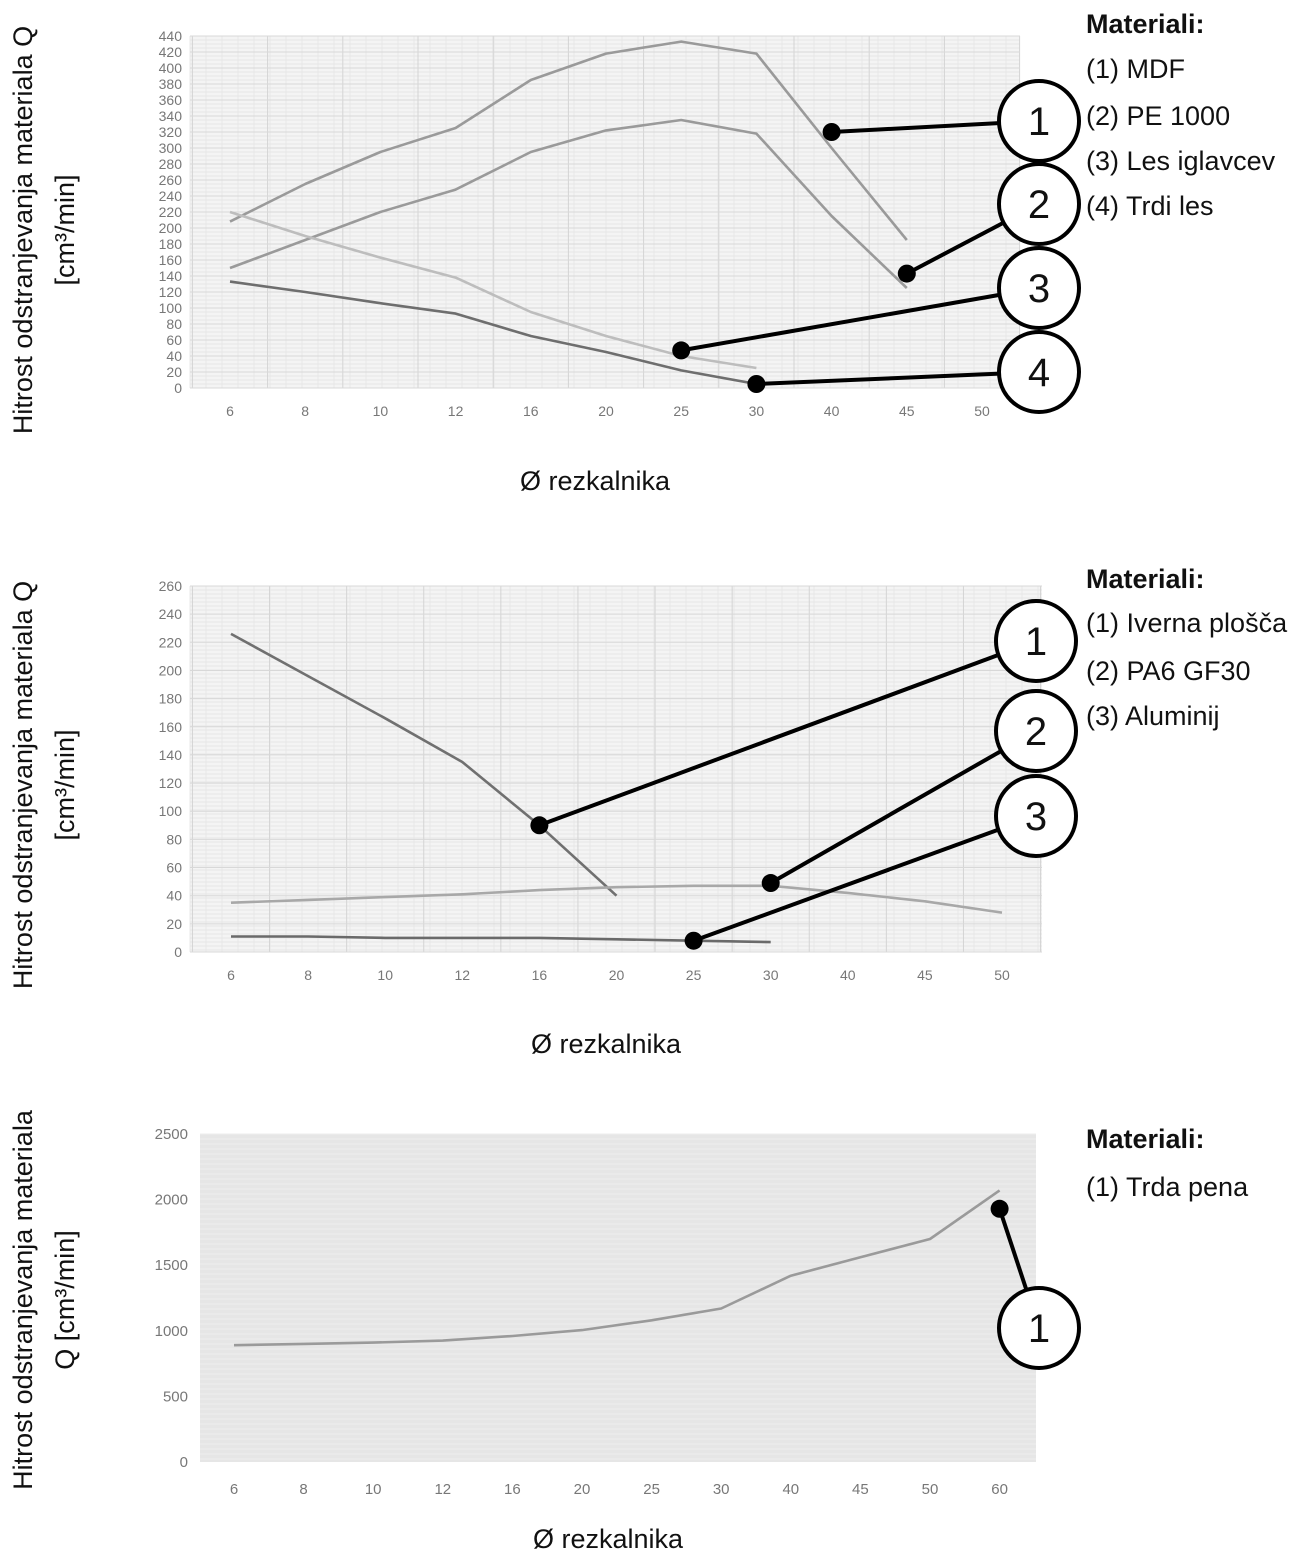 This screenshot has width=1292, height=1553. Describe the element at coordinates (171, 100) in the screenshot. I see `y-tick-label: 360` at that location.